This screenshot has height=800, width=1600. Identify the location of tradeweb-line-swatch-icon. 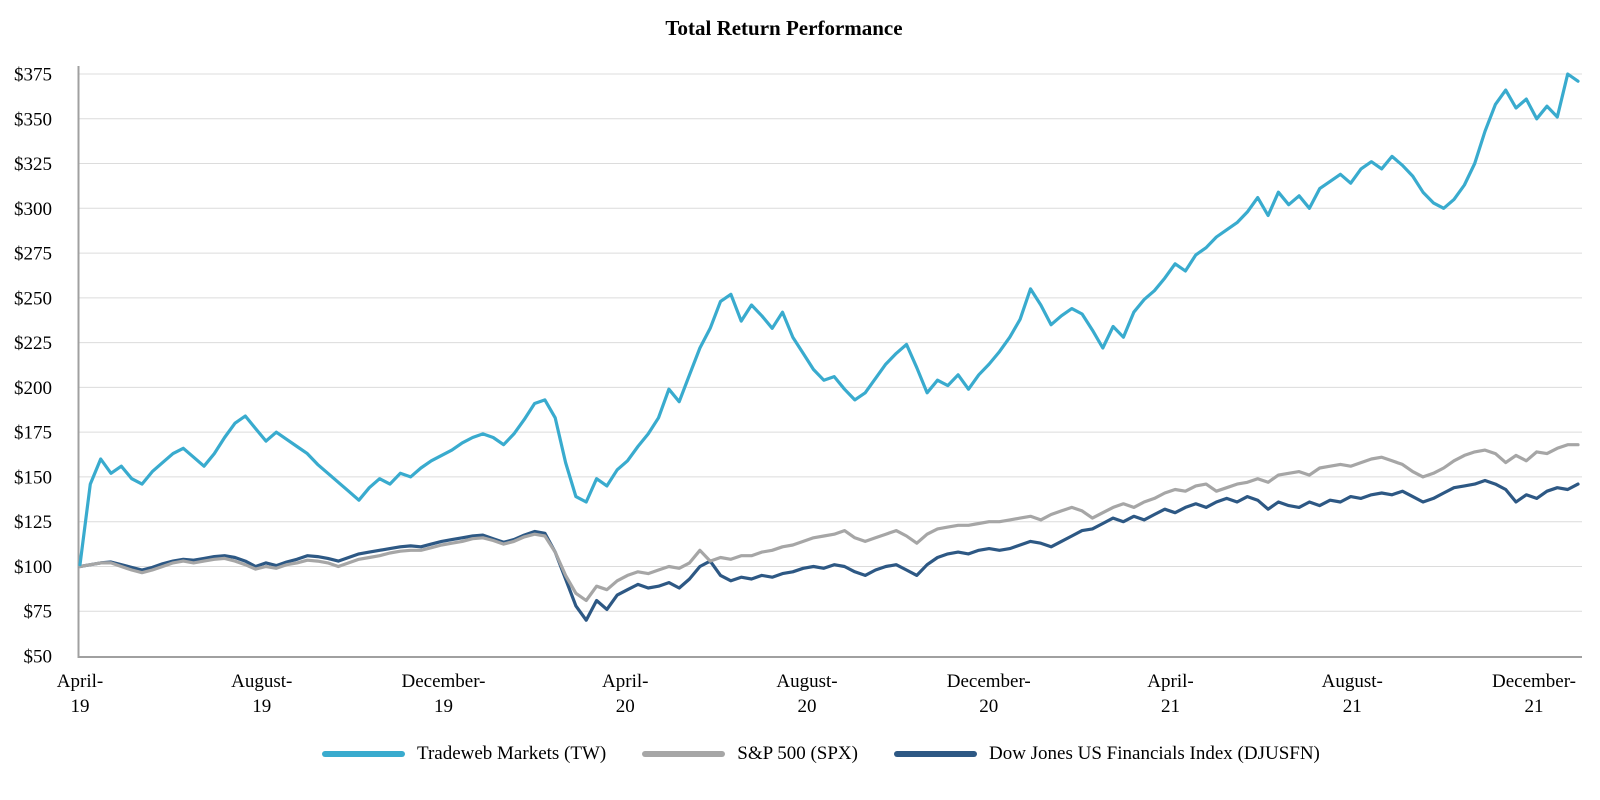
(363, 754).